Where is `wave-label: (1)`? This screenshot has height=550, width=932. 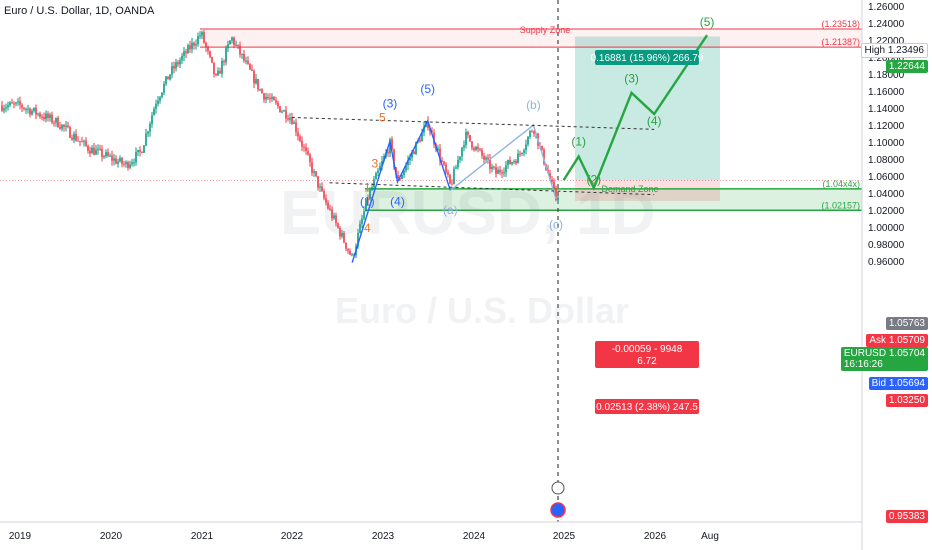 wave-label: (1) is located at coordinates (578, 141).